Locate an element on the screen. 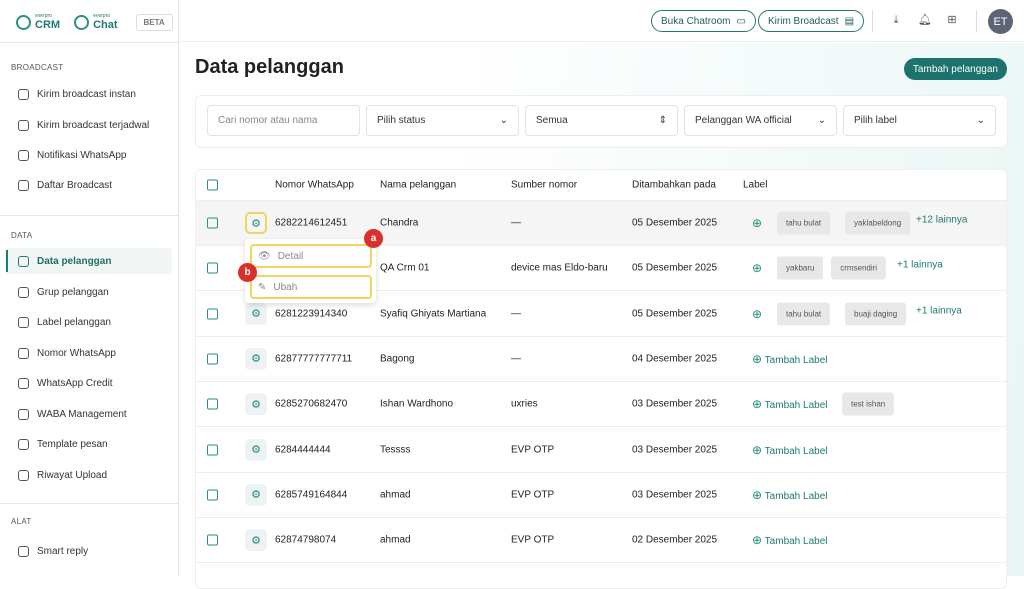 Image resolution: width=1024 pixels, height=589 pixels. search-input: Cari nomor atau nama is located at coordinates (283, 120).